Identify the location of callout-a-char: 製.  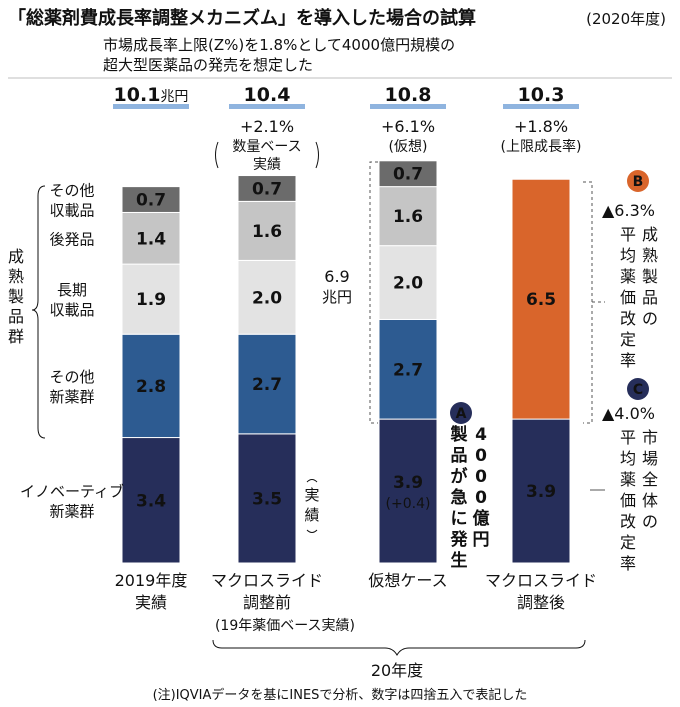
(459, 434).